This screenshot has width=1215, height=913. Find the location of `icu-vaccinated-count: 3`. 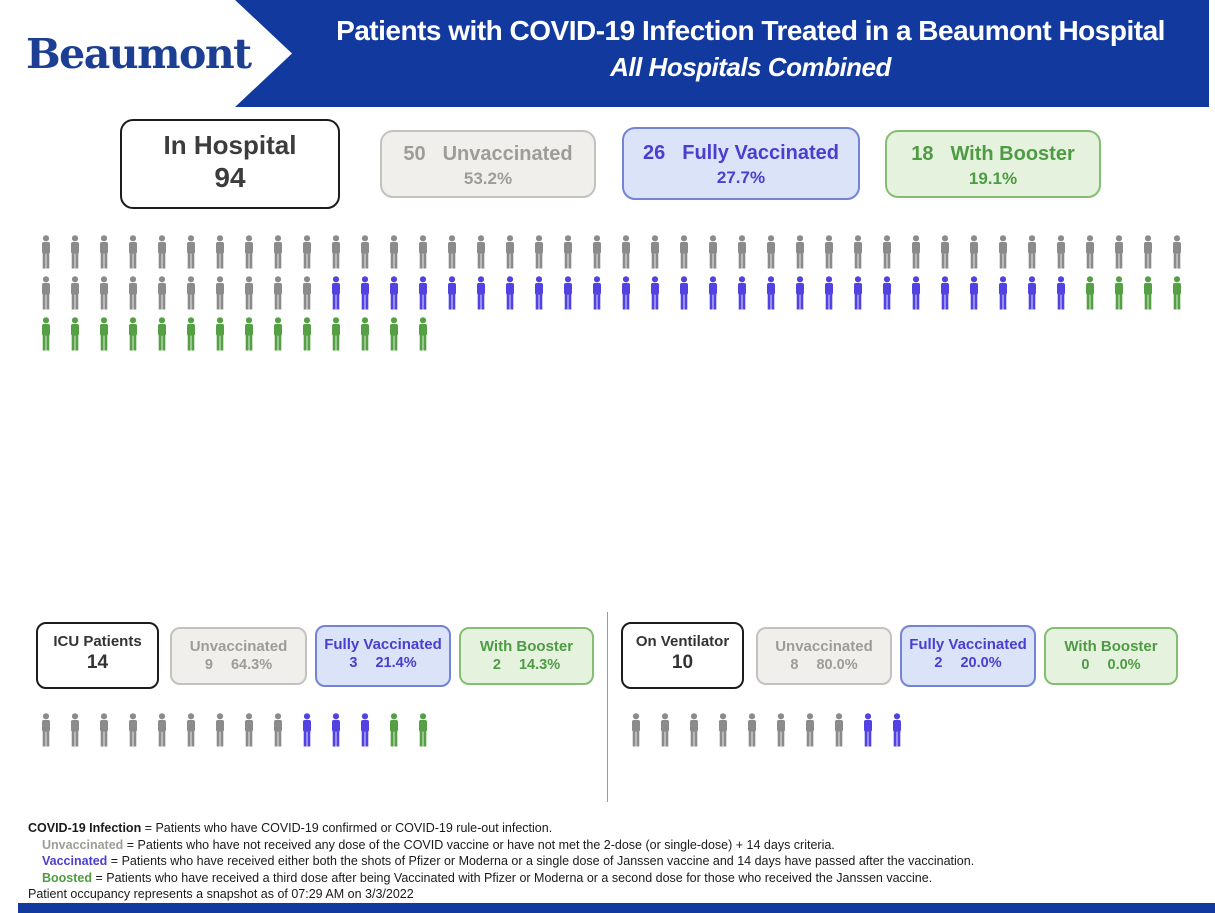

icu-vaccinated-count: 3 is located at coordinates (353, 663).